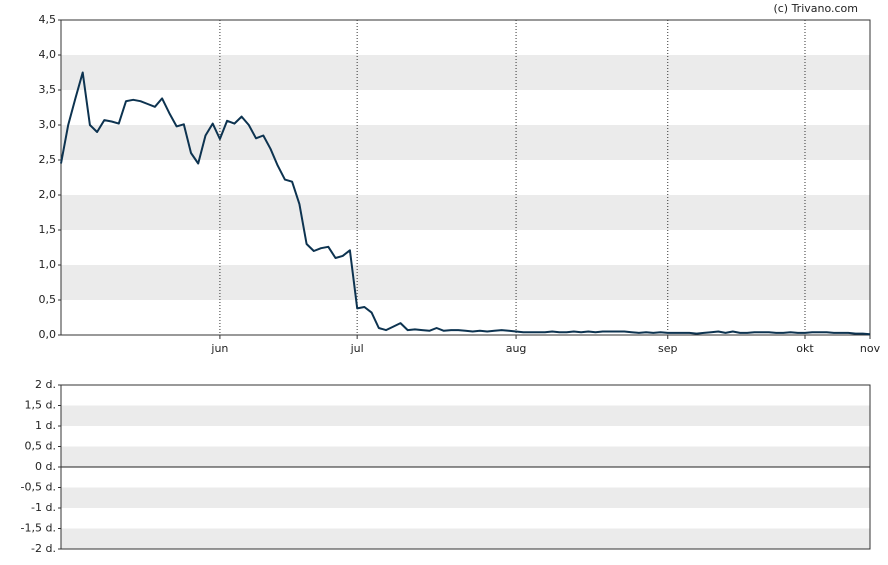 This screenshot has width=888, height=565. I want to click on x-tick-label: jul, so click(357, 348).